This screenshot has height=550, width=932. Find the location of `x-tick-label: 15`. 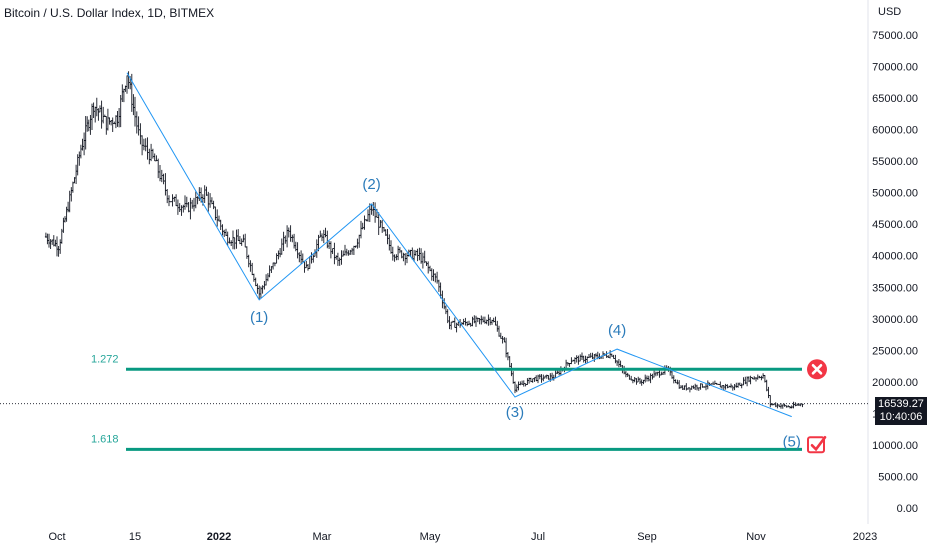

x-tick-label: 15 is located at coordinates (135, 537).